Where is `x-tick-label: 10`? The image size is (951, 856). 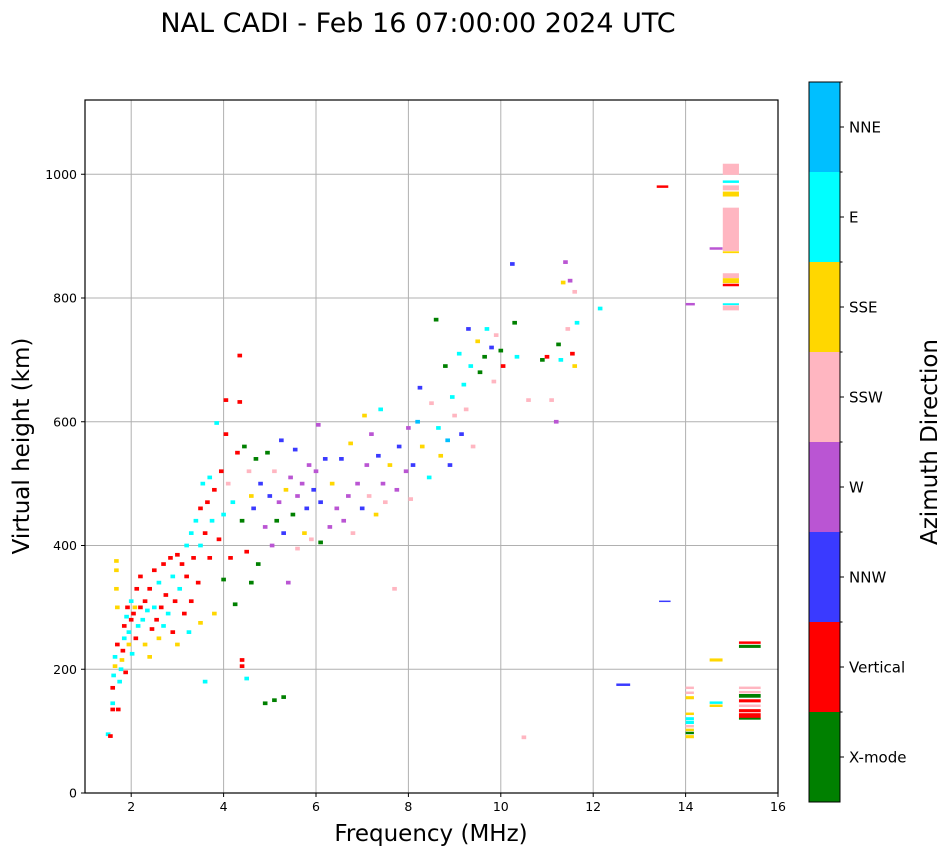 x-tick-label: 10 is located at coordinates (501, 806).